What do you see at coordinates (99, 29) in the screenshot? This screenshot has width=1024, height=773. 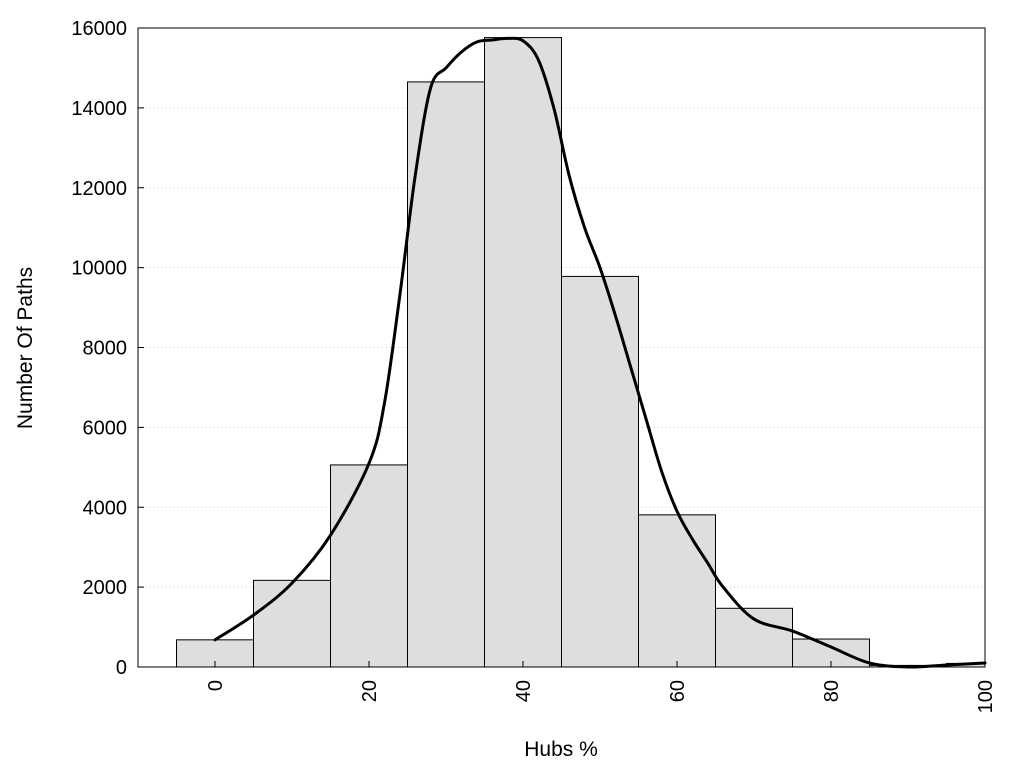 I see `y-tick-label: 16000` at bounding box center [99, 29].